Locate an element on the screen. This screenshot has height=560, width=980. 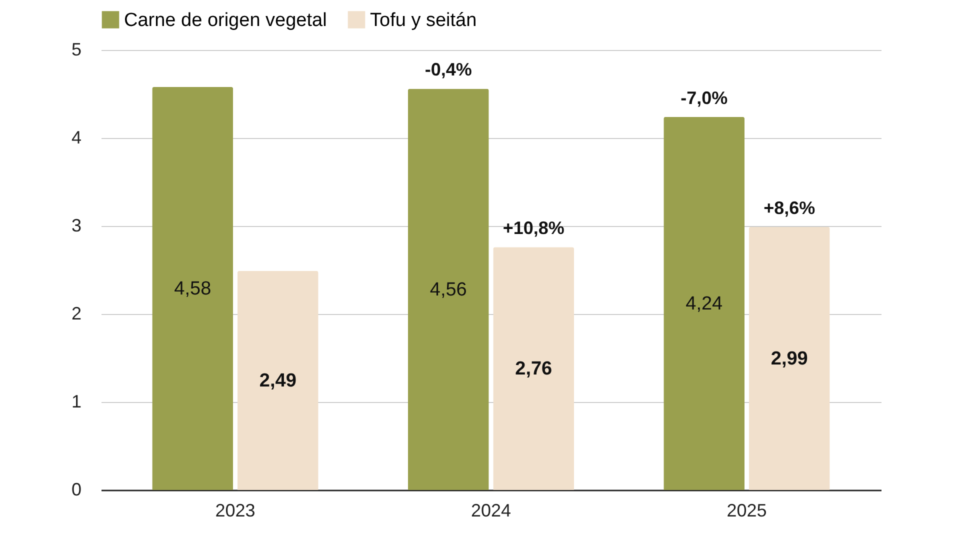
x-tick-label: 2025 is located at coordinates (746, 510).